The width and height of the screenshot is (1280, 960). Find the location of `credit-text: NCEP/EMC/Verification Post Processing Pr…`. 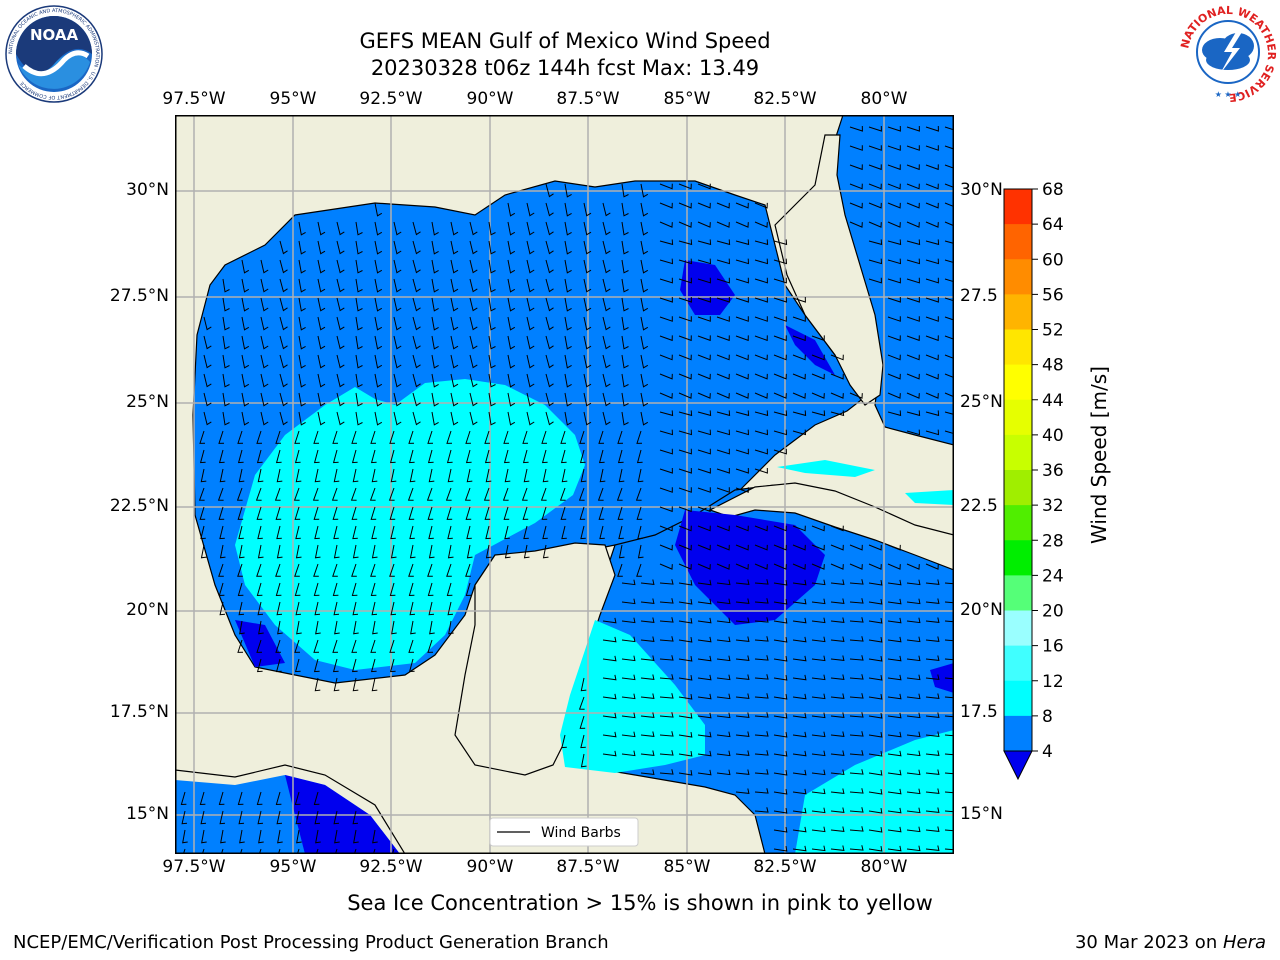

credit-text: NCEP/EMC/Verification Post Processing Pr… is located at coordinates (311, 942).